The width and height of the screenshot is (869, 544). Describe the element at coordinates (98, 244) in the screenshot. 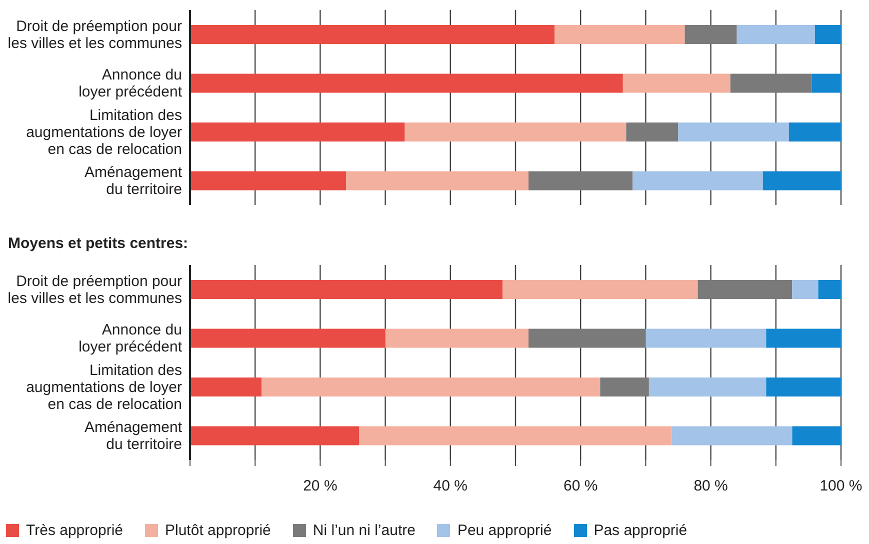

I see `chart-title: Moyens et petits centres:` at that location.